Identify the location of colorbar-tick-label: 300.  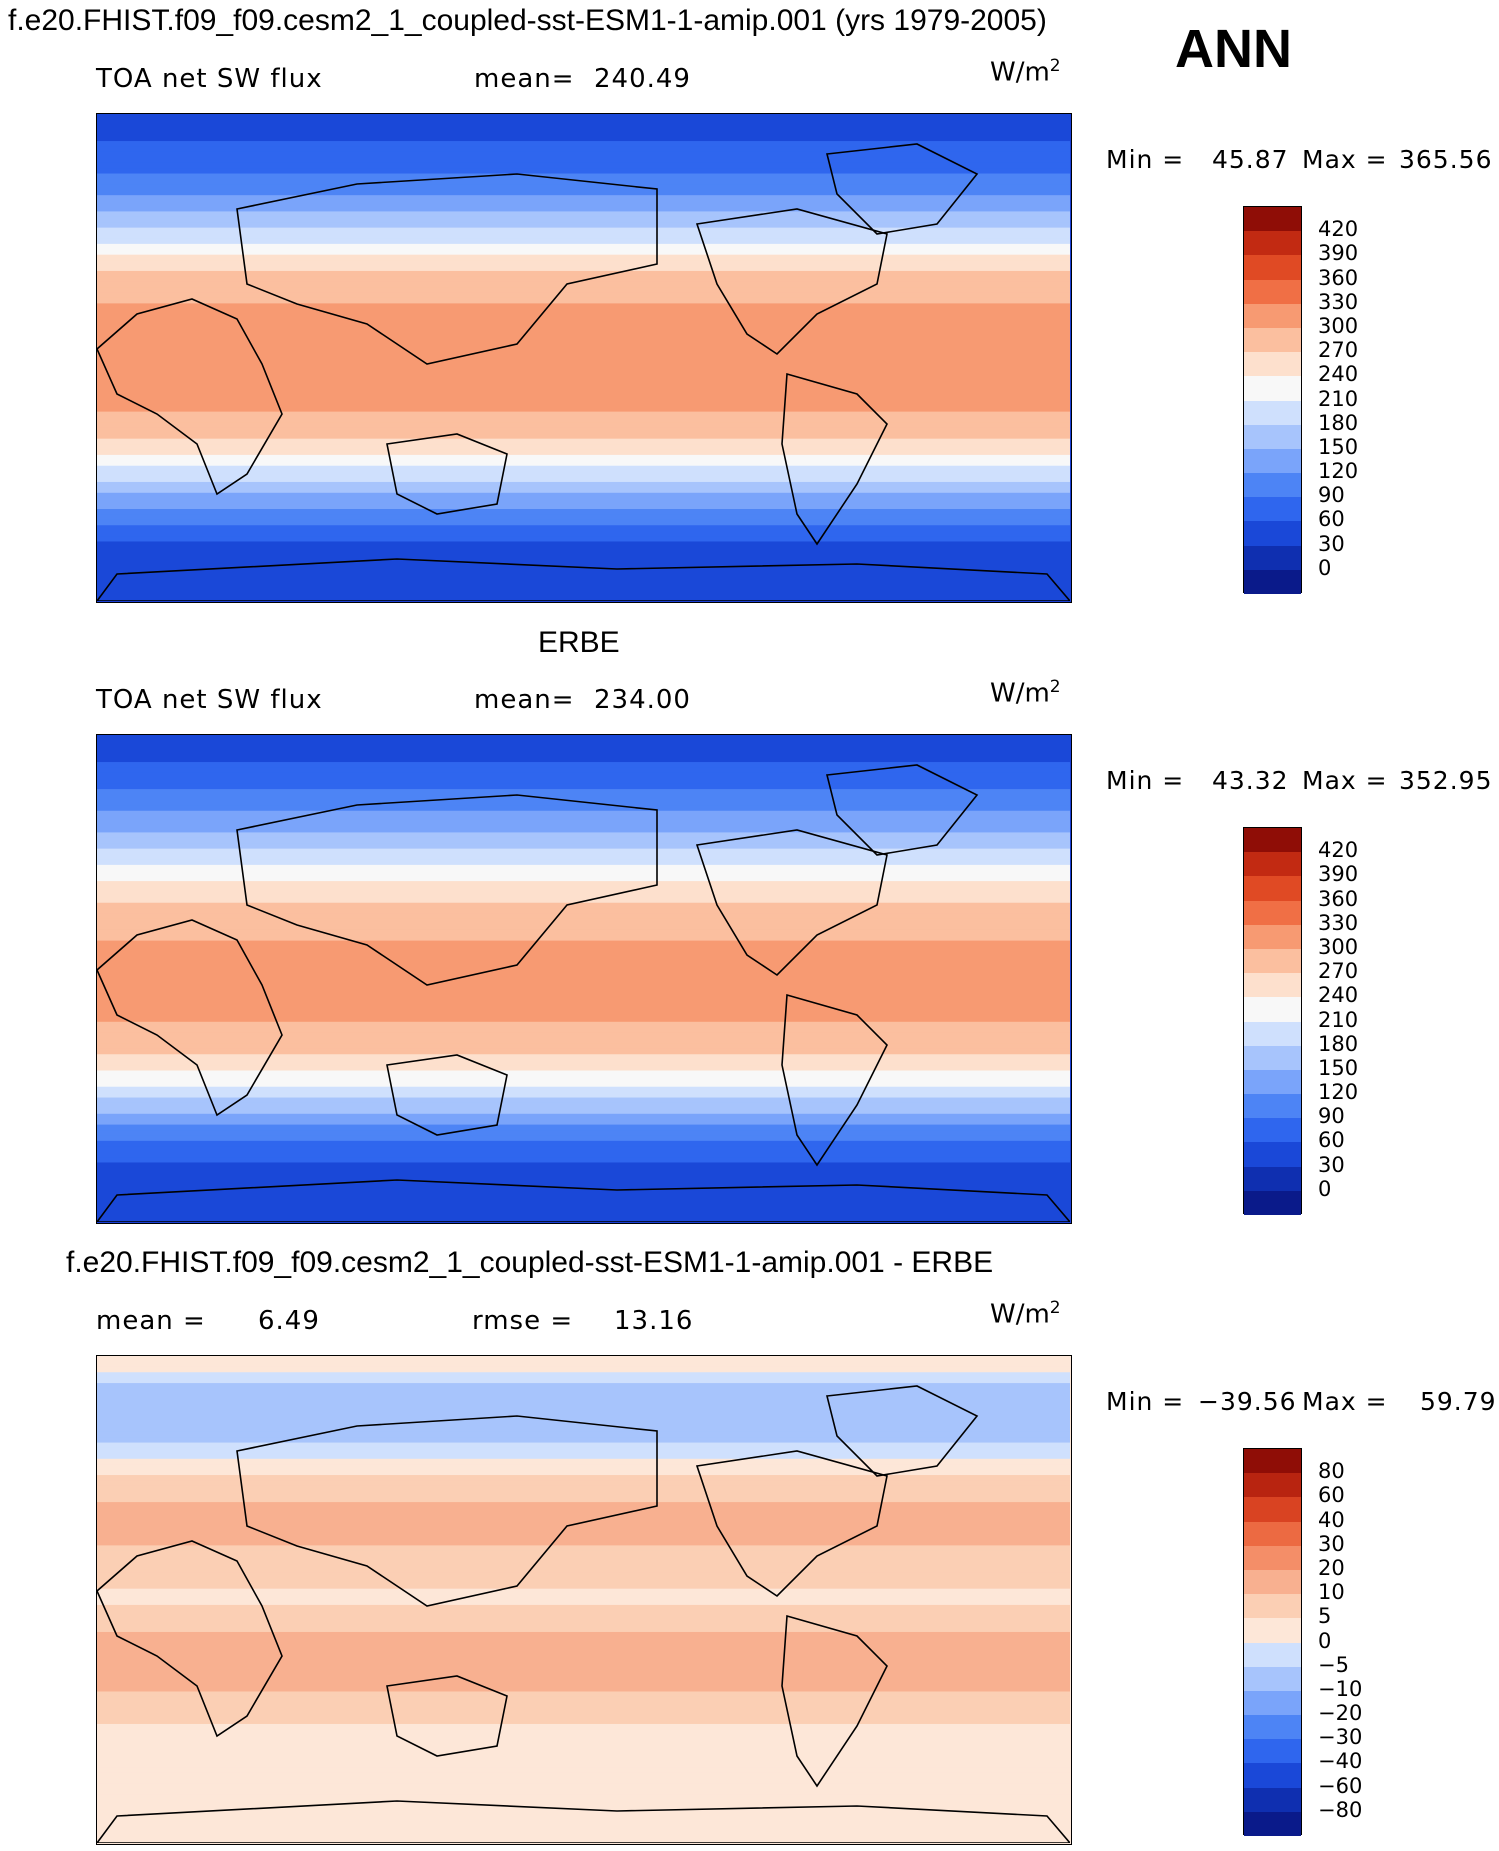
(1338, 325).